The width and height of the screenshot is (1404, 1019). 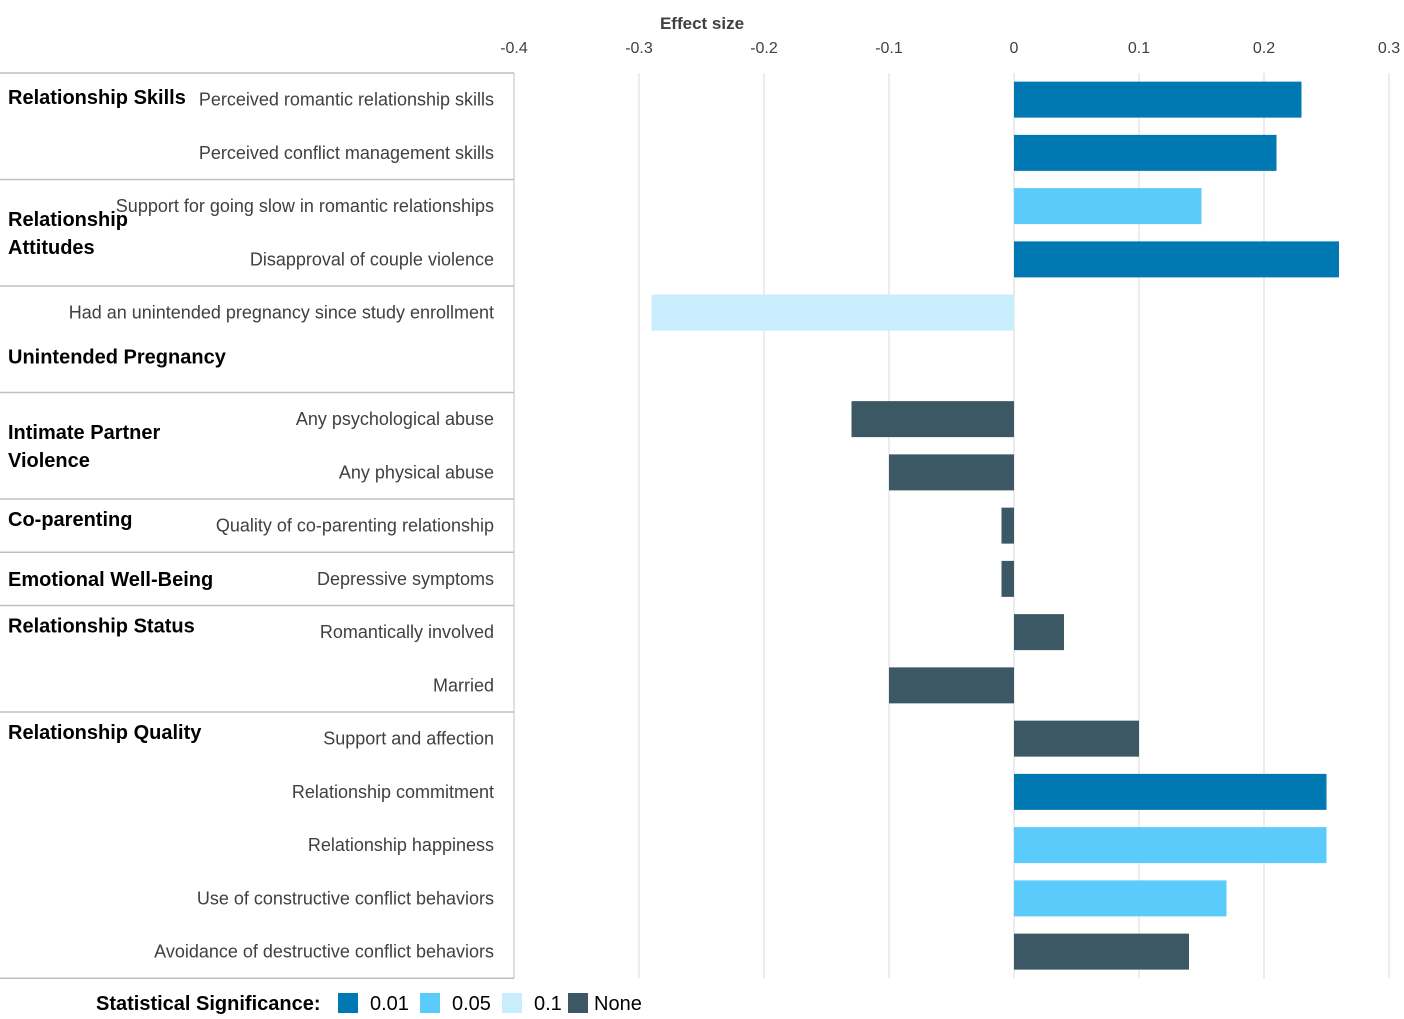 What do you see at coordinates (372, 259) in the screenshot?
I see `category-label: Disapproval of couple violence` at bounding box center [372, 259].